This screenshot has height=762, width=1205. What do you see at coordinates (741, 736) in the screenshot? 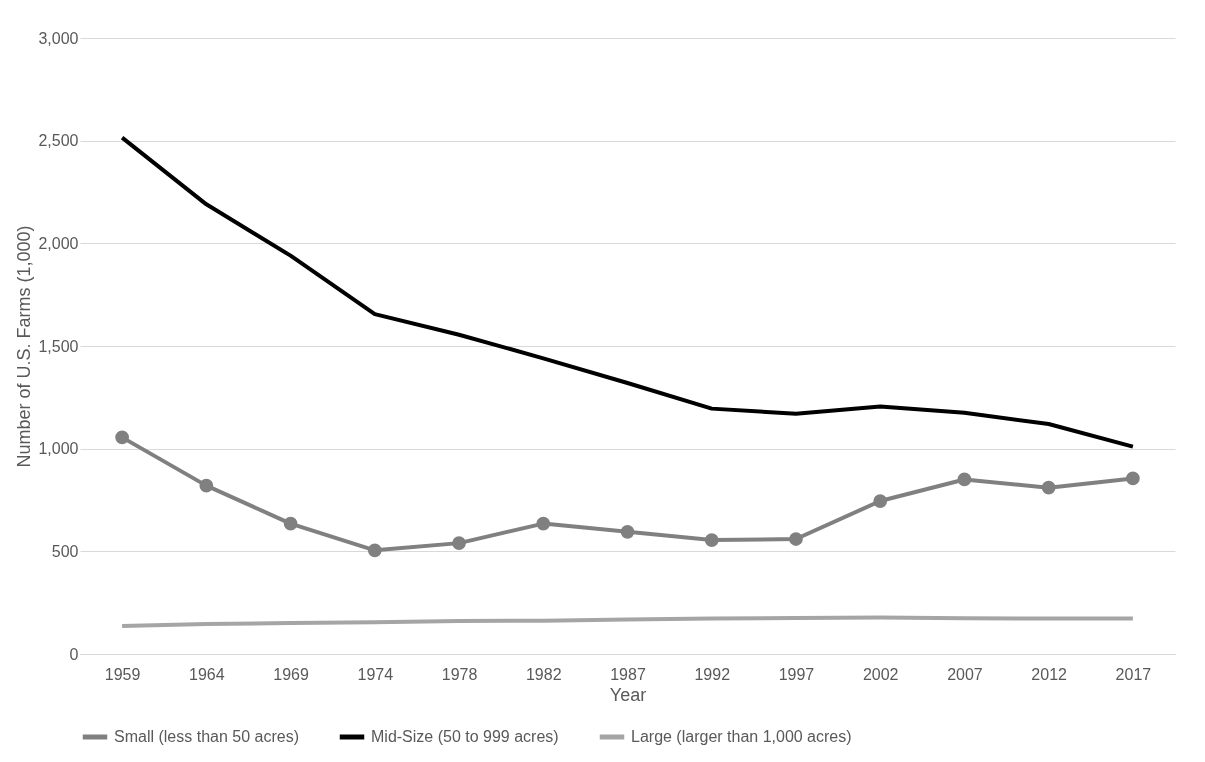
I see `legend-label: Large (larger than 1,000 acres)` at bounding box center [741, 736].